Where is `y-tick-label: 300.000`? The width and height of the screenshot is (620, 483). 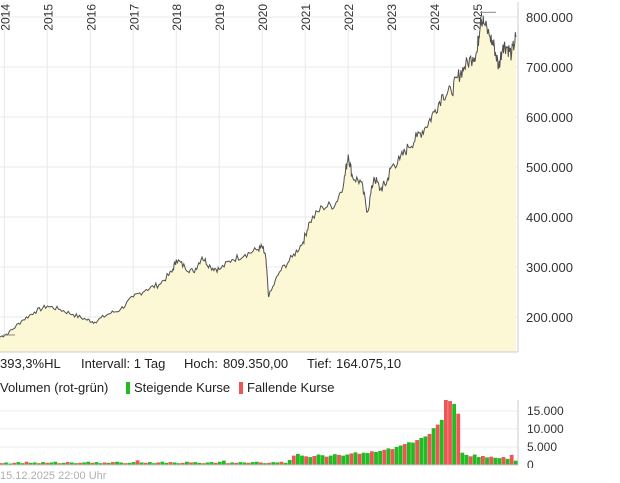 y-tick-label: 300.000 is located at coordinates (549, 267).